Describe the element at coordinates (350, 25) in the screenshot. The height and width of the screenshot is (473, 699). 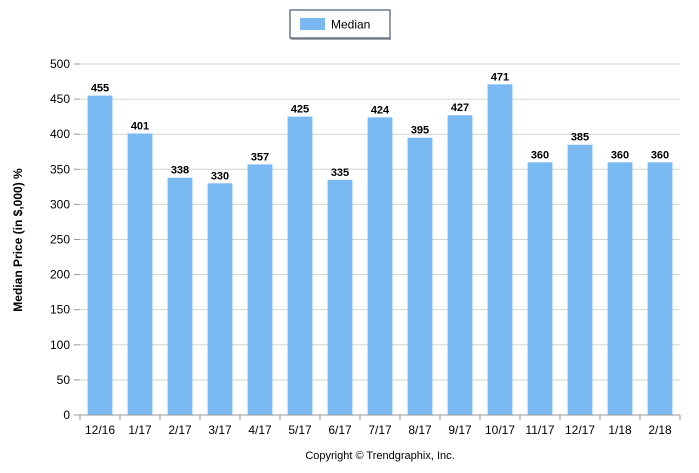
I see `legend-label: Median` at that location.